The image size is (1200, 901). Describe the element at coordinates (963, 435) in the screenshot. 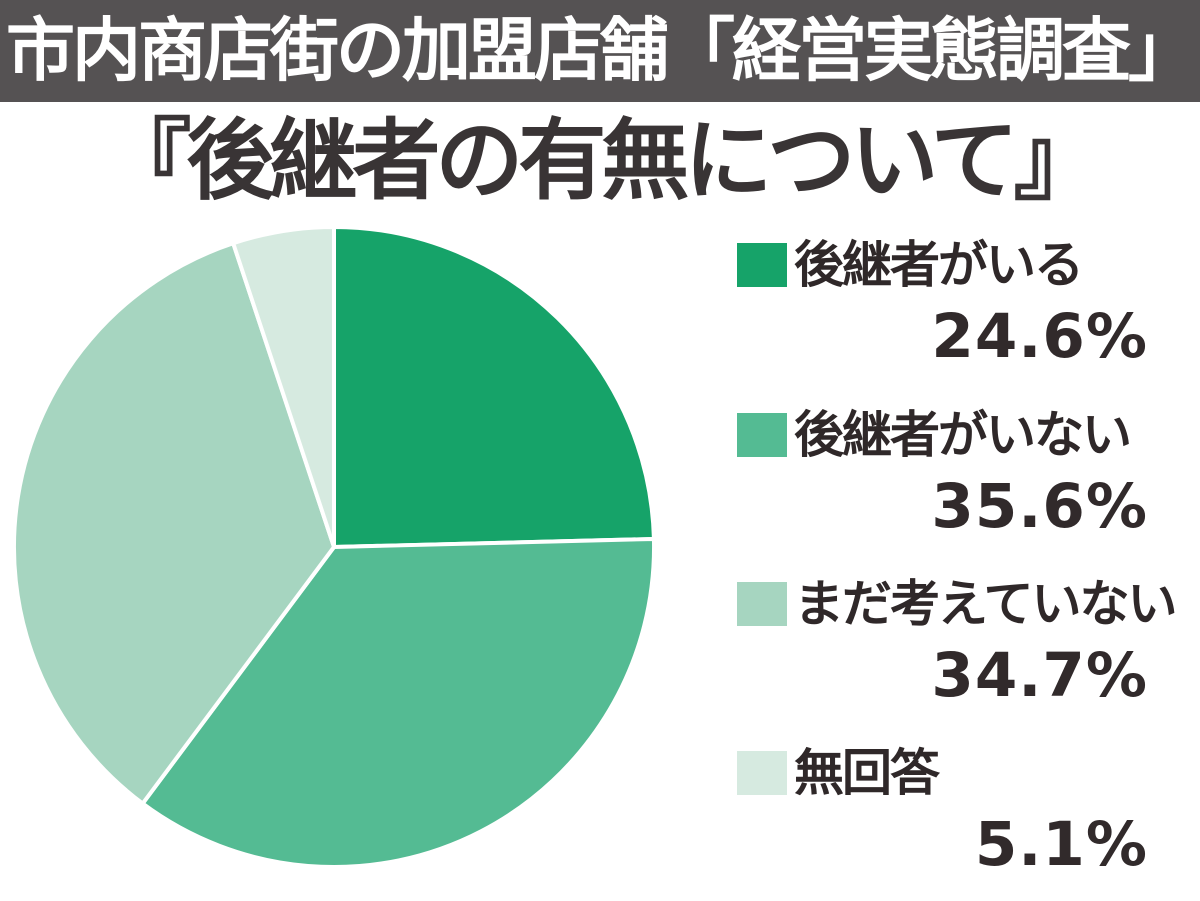

I see `legend-label: 後継者がいない` at that location.